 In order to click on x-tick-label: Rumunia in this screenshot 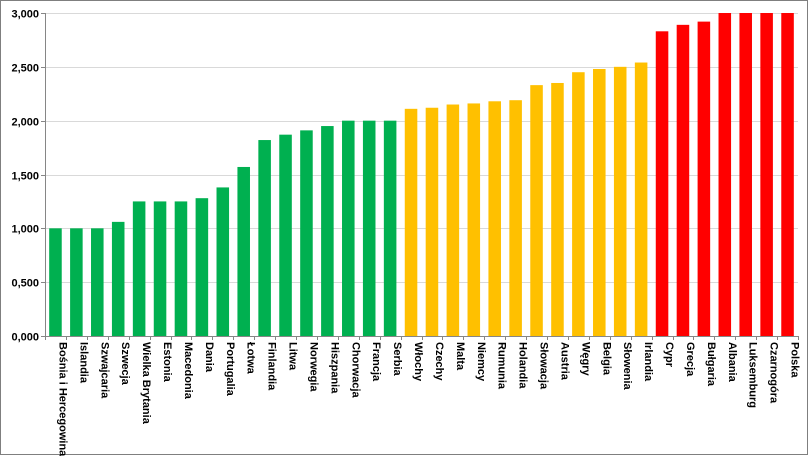, I will do `click(502, 366)`.